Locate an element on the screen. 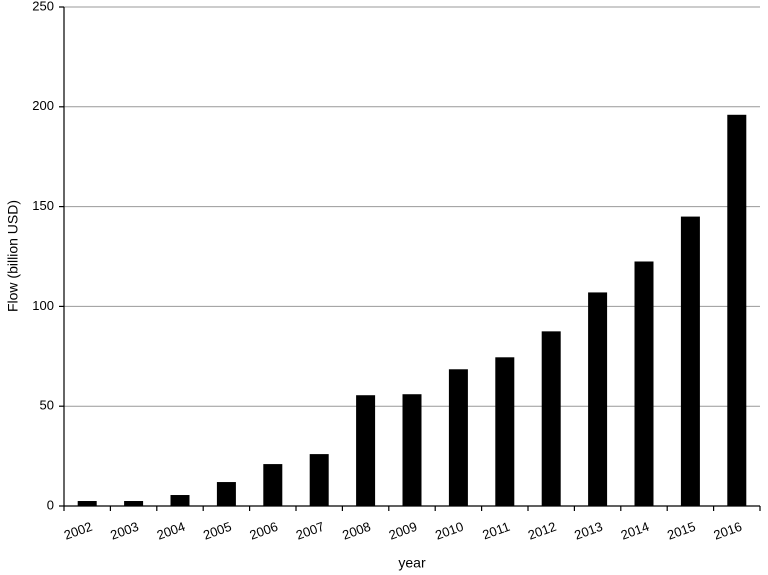  y-tick-label: 200 is located at coordinates (43, 105).